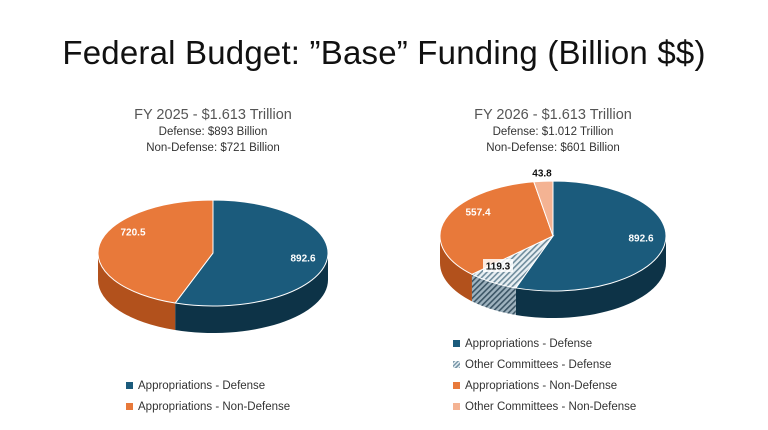 Image resolution: width=768 pixels, height=430 pixels. What do you see at coordinates (543, 208) in the screenshot?
I see `pie-slice-other-committees-non-defense` at bounding box center [543, 208].